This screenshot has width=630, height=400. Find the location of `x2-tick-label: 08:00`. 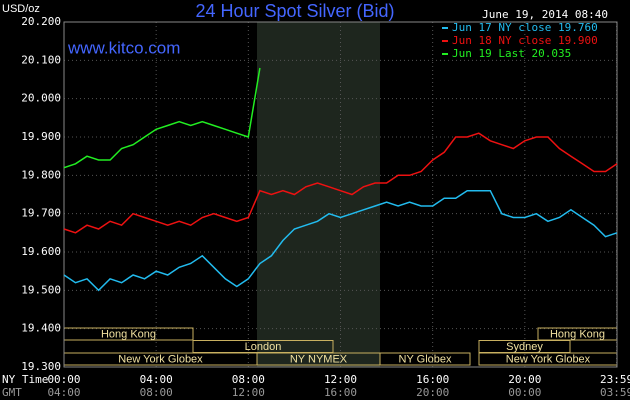

x2-tick-label: 08:00 is located at coordinates (156, 392).